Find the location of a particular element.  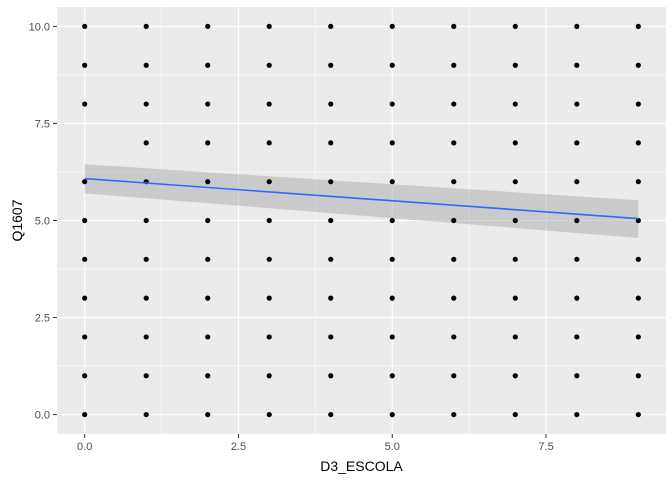

y-axis-title: Q1607 is located at coordinates (17, 220).